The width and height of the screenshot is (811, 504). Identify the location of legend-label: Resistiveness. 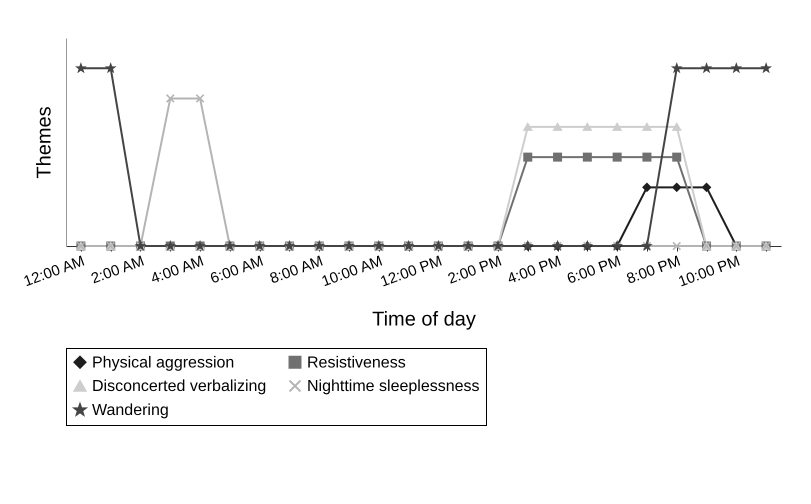
(356, 363).